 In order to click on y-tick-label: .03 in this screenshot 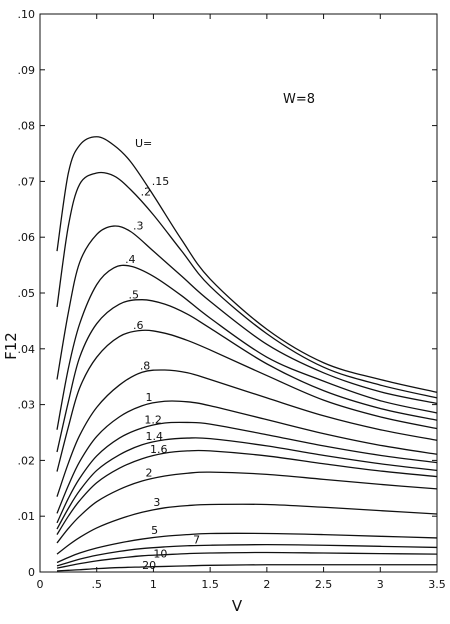, I will do `click(27, 405)`.